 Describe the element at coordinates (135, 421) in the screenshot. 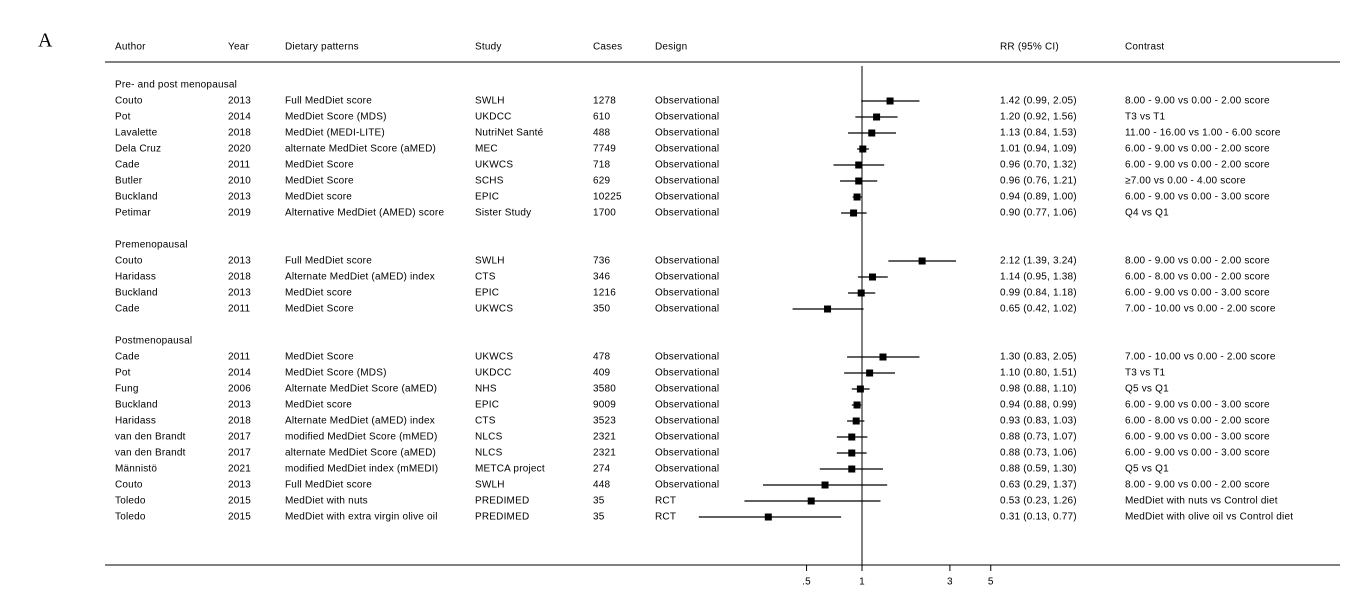

I see `author: Haridass` at that location.